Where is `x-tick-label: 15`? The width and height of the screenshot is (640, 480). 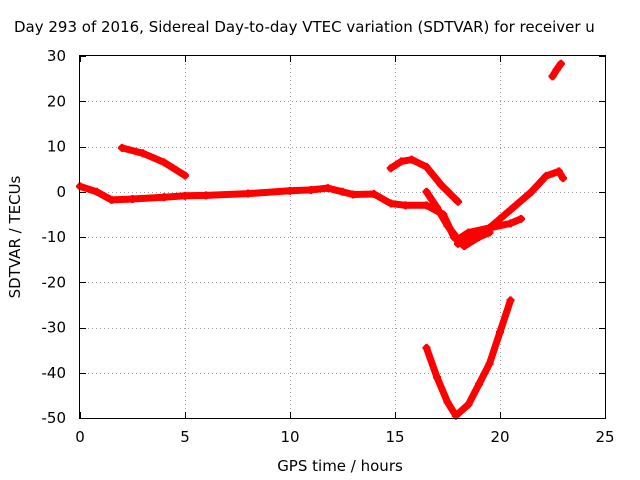 x-tick-label: 15 is located at coordinates (394, 437).